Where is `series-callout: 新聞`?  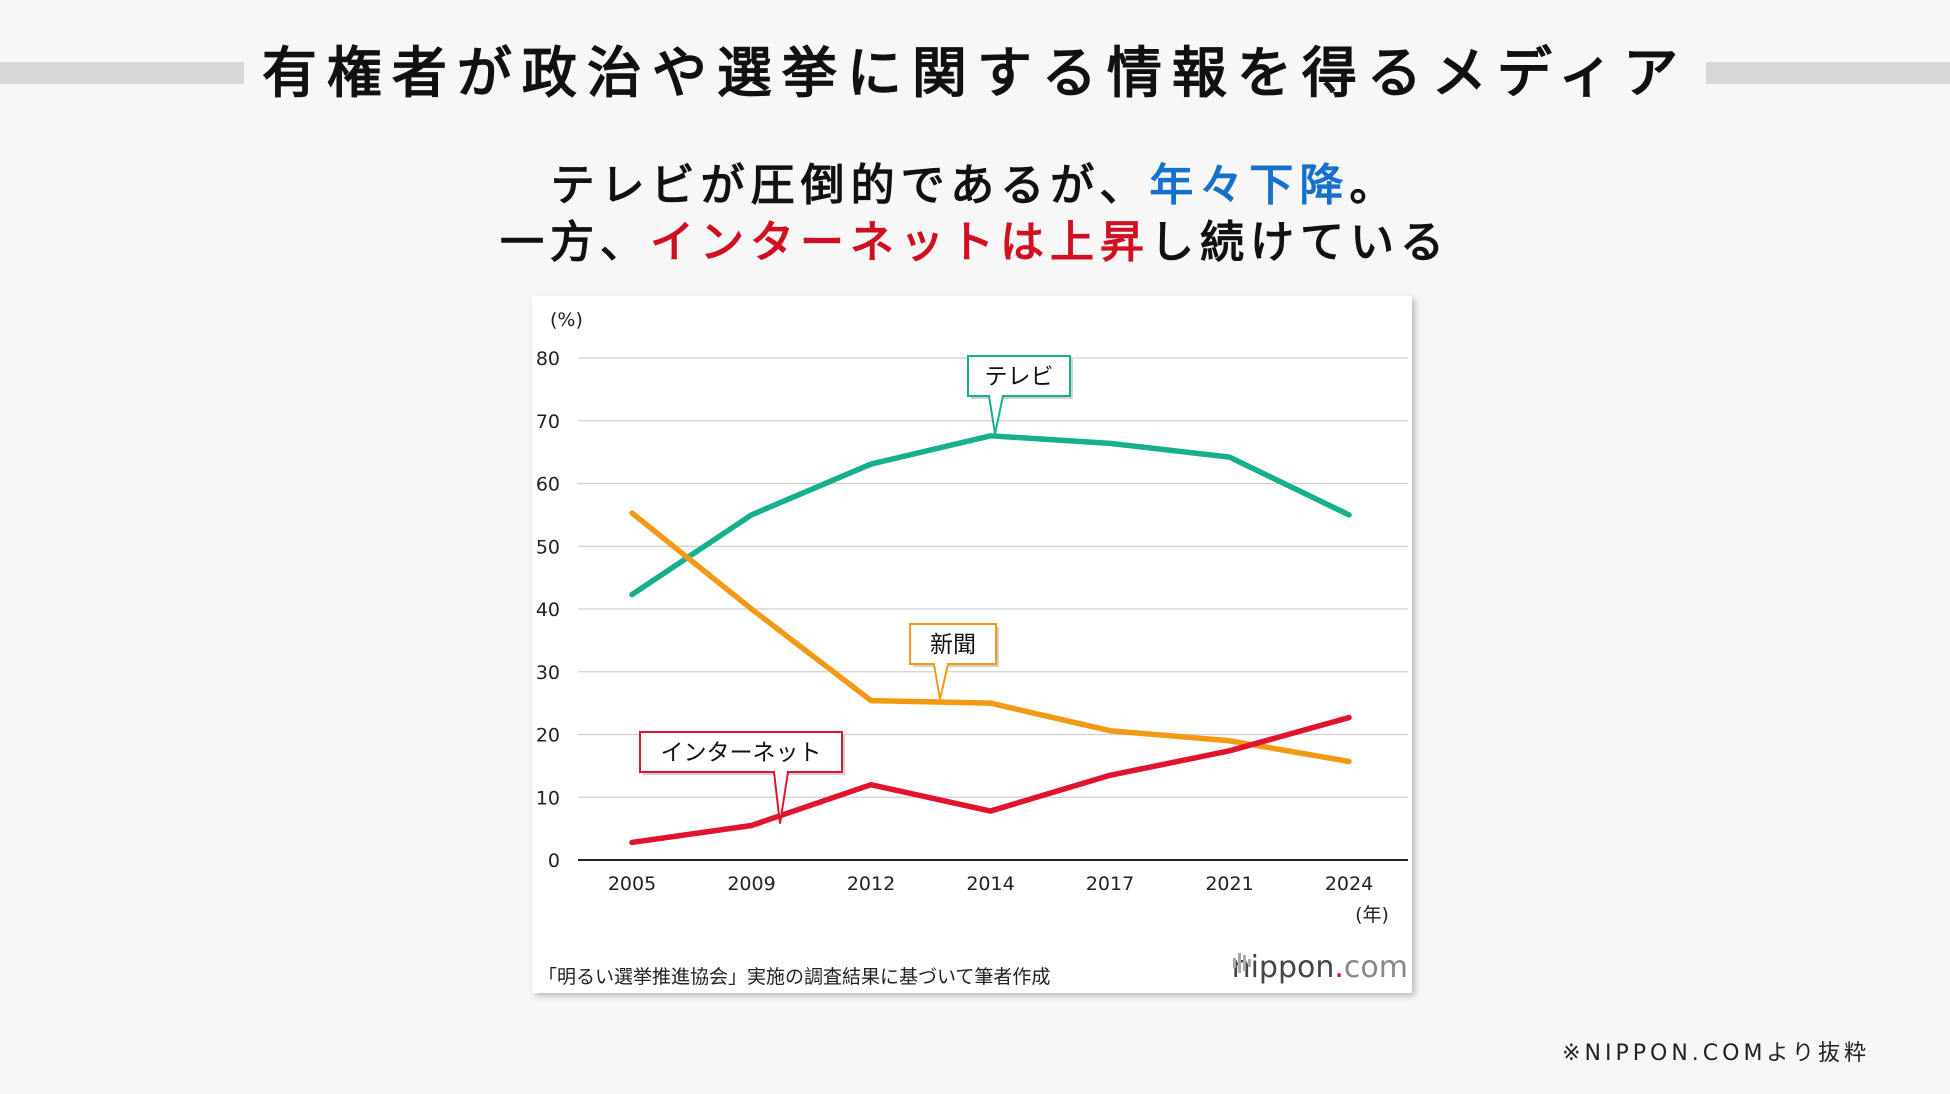
series-callout: 新聞 is located at coordinates (954, 661).